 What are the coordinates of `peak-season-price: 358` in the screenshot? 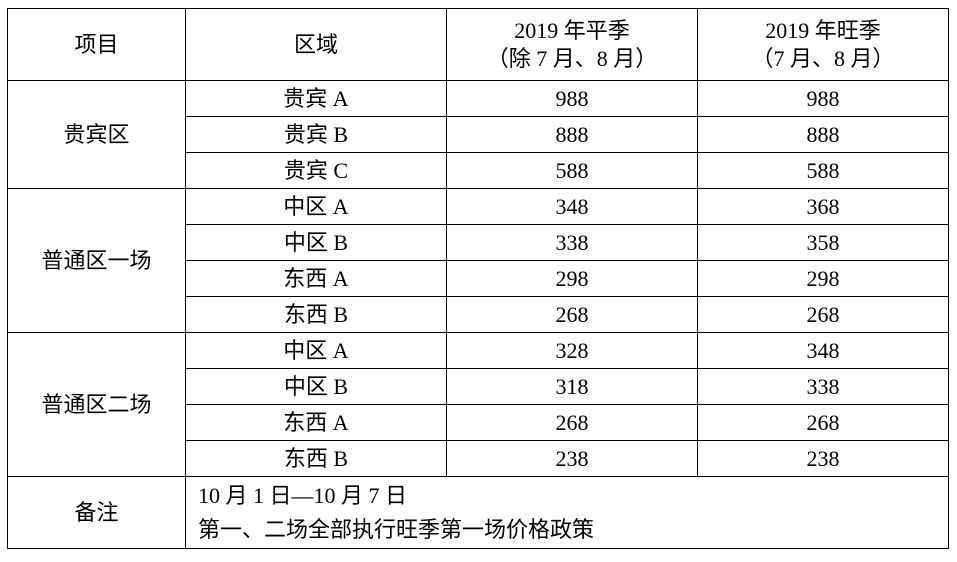 It's located at (823, 242).